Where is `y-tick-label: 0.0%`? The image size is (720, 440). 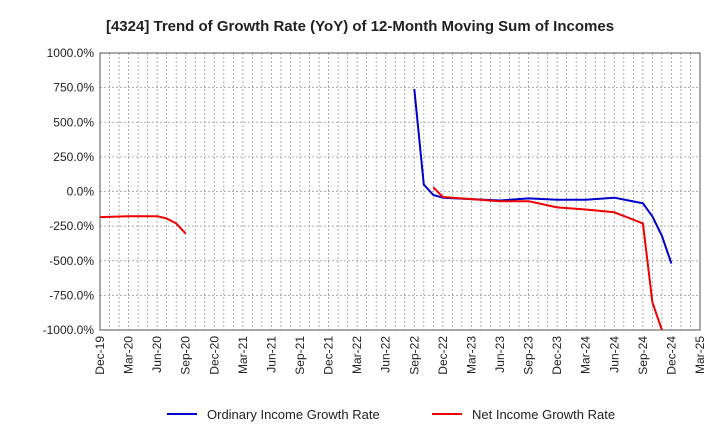 y-tick-label: 0.0% is located at coordinates (81, 192).